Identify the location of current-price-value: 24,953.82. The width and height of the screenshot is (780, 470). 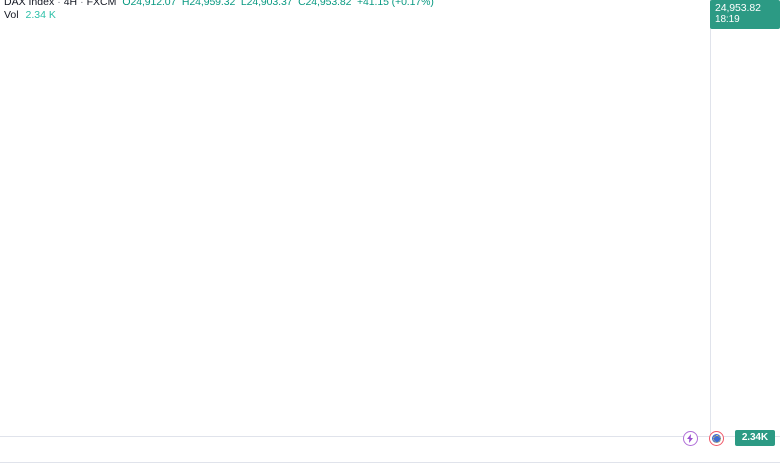
(738, 8).